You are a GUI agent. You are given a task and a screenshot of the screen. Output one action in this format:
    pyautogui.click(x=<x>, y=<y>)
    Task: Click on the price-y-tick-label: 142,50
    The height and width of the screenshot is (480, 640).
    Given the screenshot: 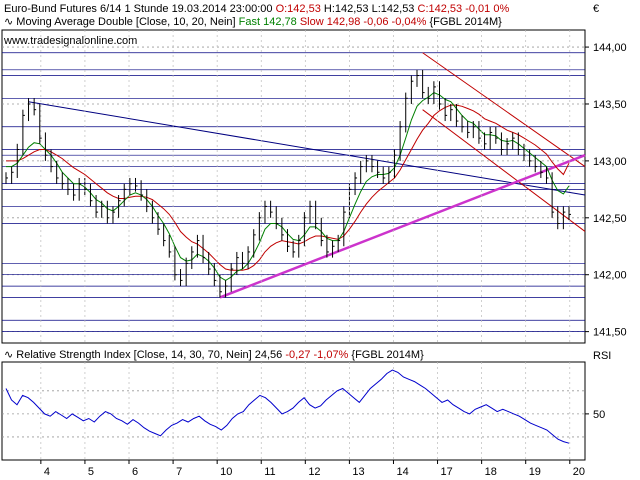 What is the action you would take?
    pyautogui.click(x=610, y=219)
    